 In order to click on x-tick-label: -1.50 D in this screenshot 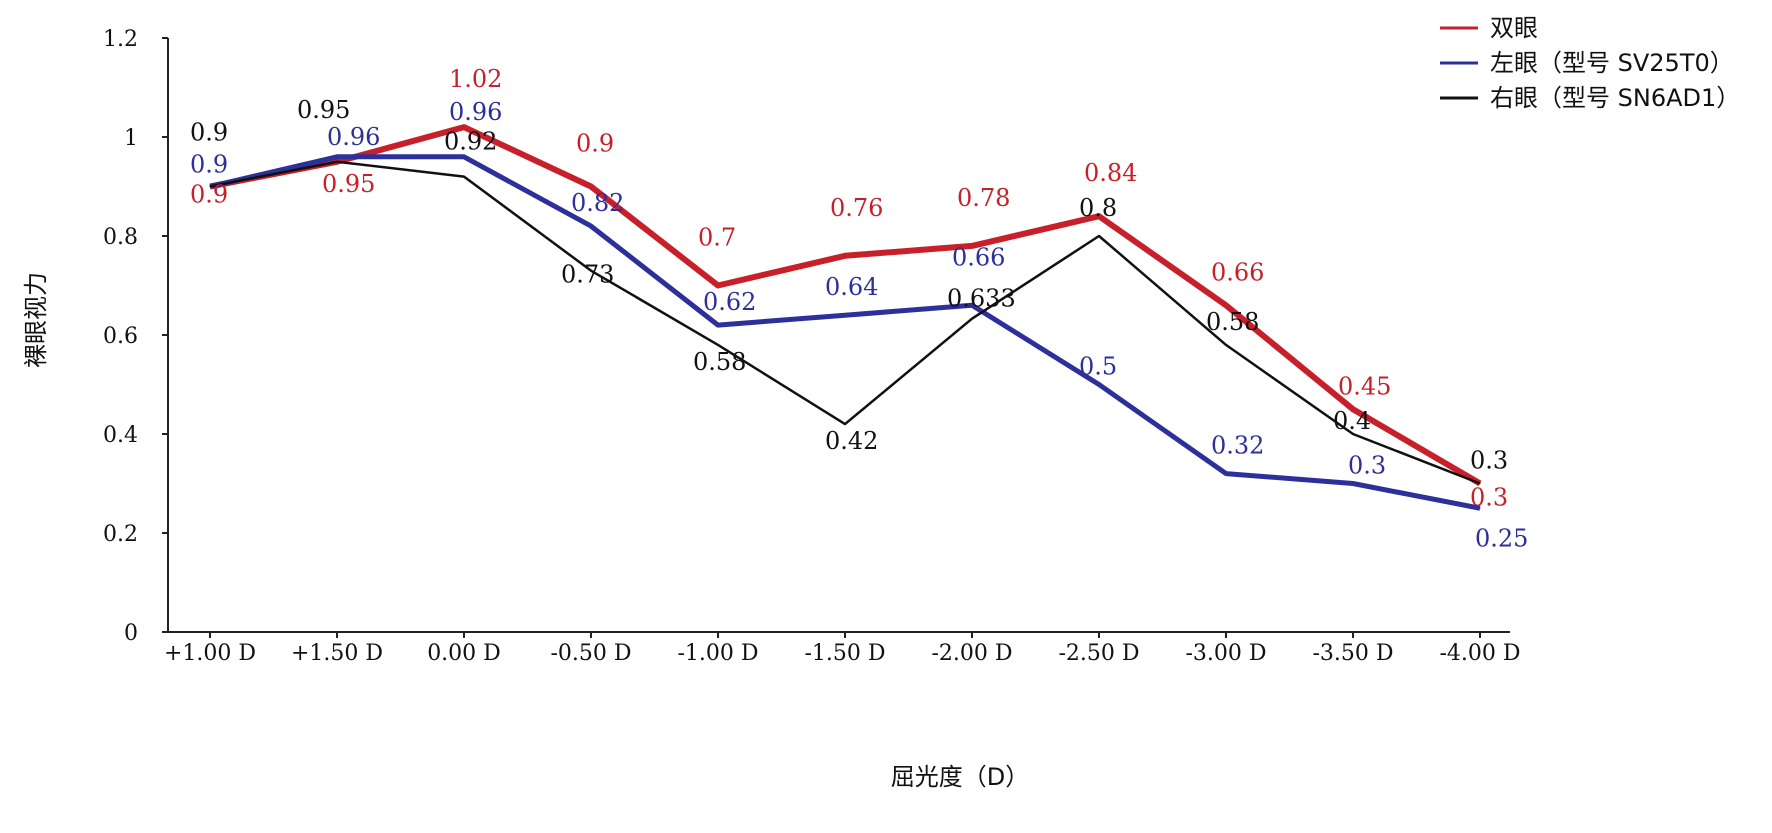, I will do `click(844, 653)`.